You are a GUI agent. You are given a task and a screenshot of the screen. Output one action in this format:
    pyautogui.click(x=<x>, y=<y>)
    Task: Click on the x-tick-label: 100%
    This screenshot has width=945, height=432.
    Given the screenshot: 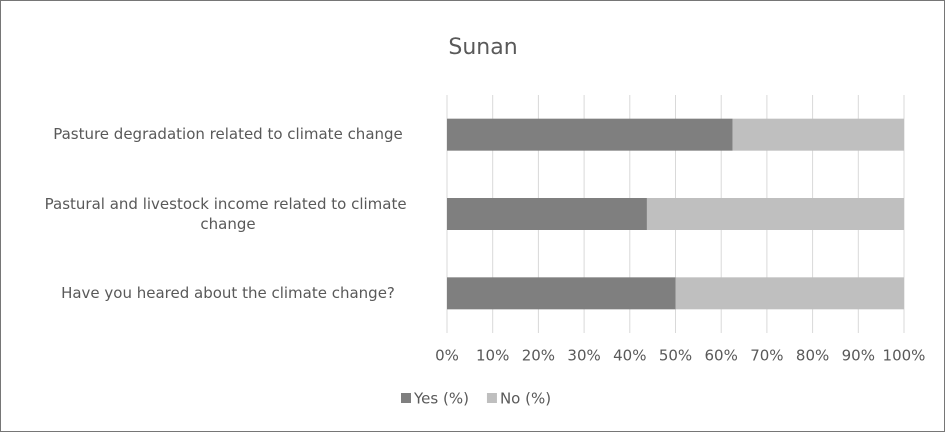 What is the action you would take?
    pyautogui.click(x=904, y=356)
    